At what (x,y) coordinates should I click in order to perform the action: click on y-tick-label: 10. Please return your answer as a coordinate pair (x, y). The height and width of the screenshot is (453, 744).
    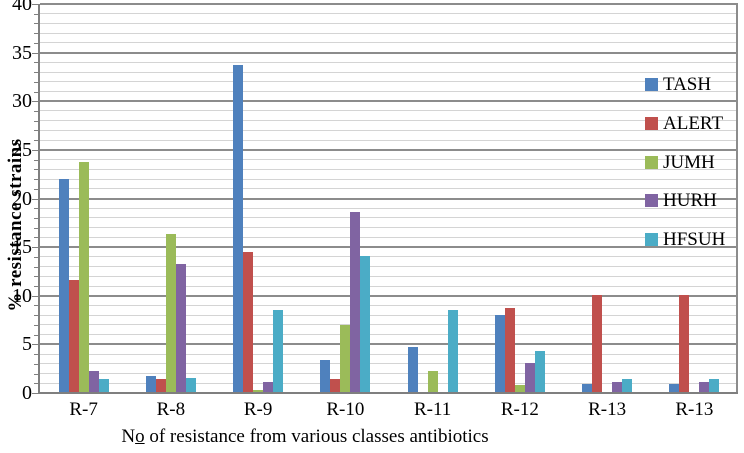
    Looking at the image, I should click on (22, 295).